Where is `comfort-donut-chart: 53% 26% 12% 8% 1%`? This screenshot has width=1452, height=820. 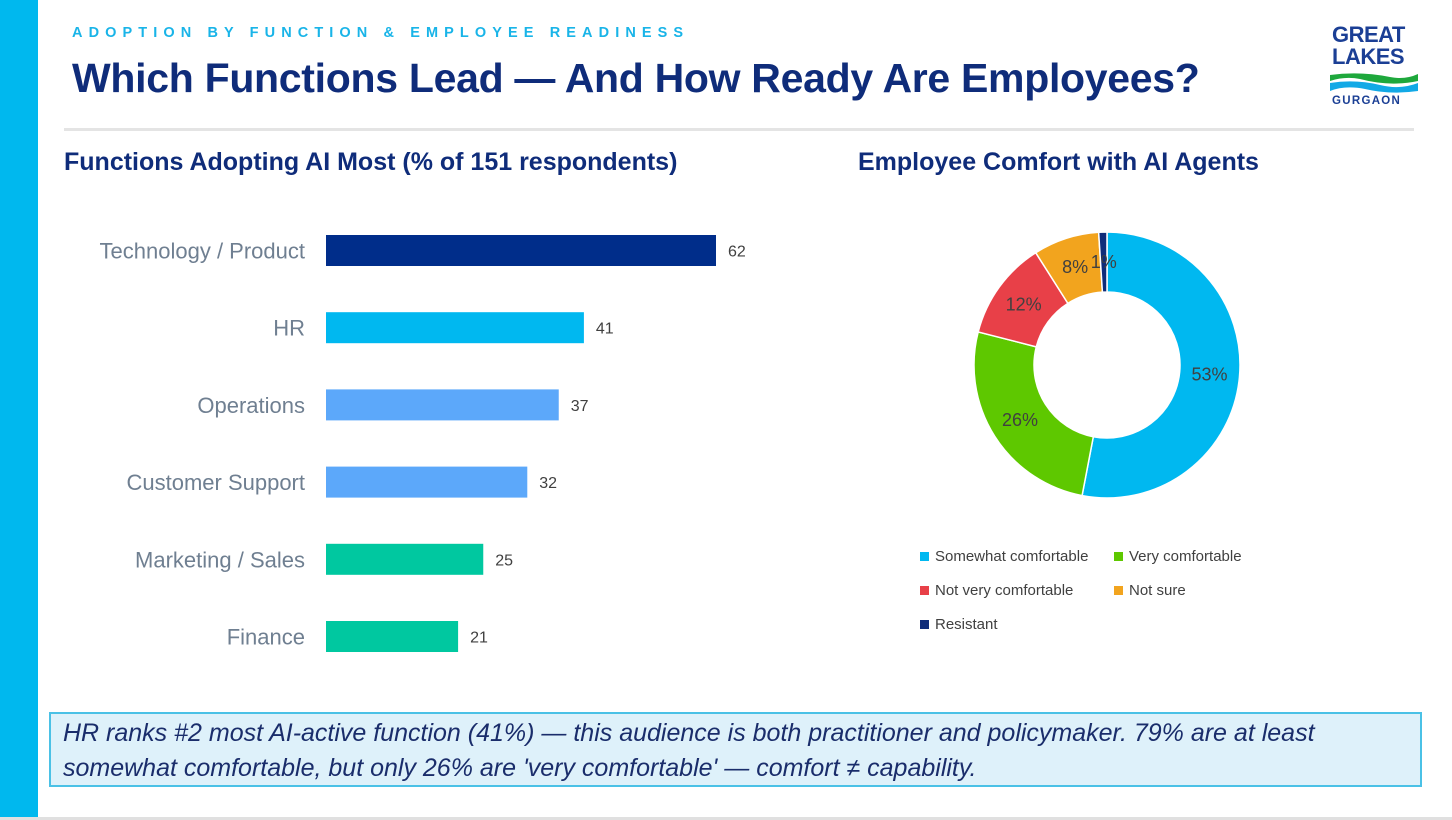
comfort-donut-chart: 53% 26% 12% 8% 1% is located at coordinates (1107, 365).